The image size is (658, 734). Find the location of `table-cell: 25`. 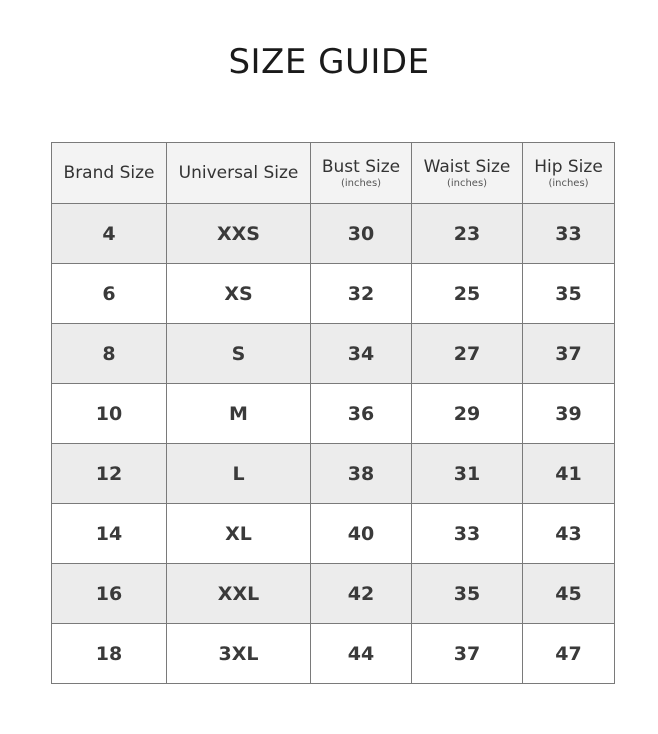

table-cell: 25 is located at coordinates (467, 293).